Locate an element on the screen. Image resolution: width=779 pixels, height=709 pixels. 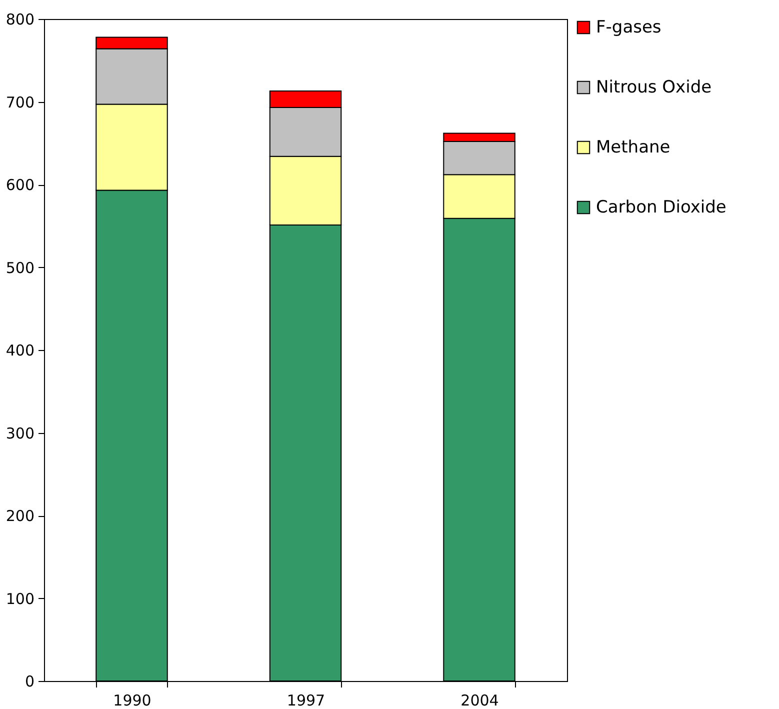
x-tick-label: 1990 is located at coordinates (132, 700).